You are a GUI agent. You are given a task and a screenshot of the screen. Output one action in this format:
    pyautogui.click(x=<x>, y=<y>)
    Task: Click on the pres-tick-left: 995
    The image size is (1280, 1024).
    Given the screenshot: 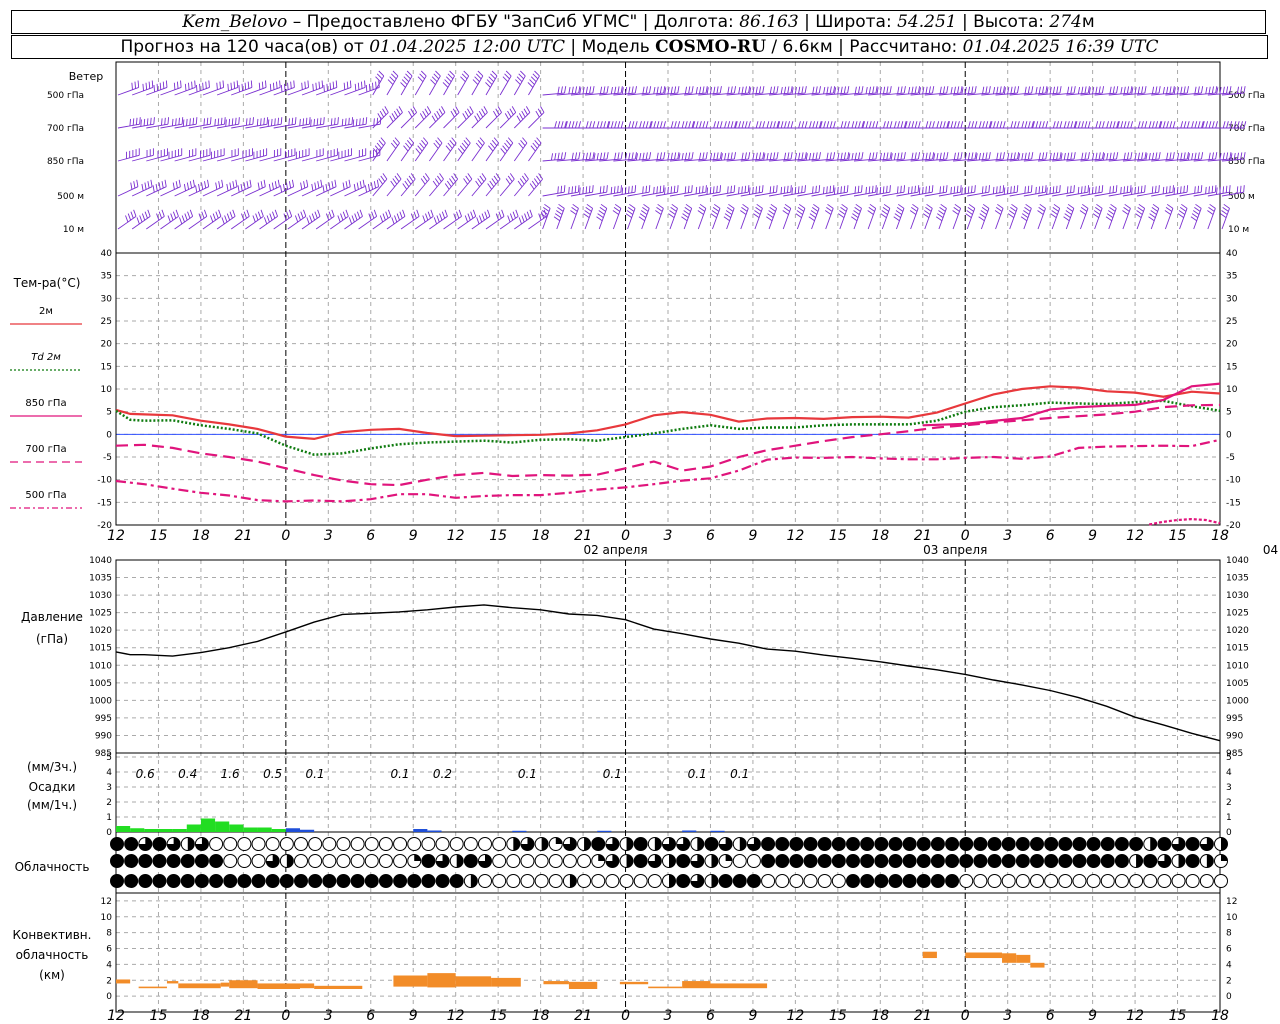 What is the action you would take?
    pyautogui.click(x=103, y=719)
    